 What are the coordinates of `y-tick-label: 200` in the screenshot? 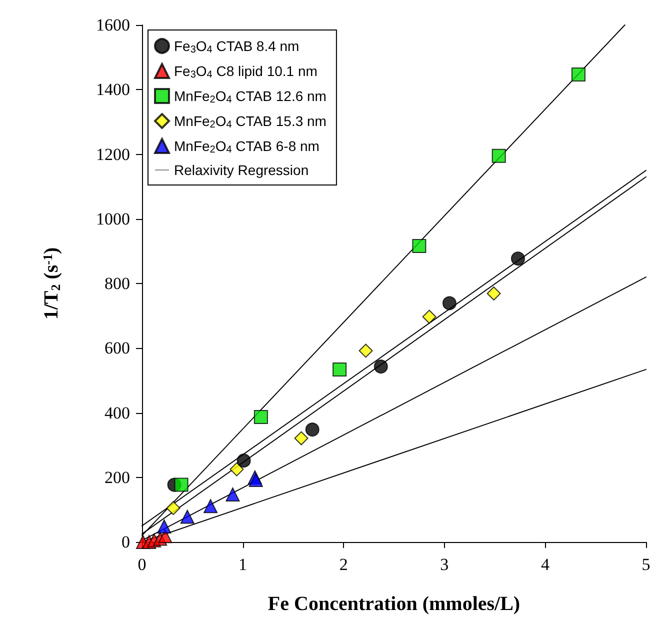 It's located at (117, 477).